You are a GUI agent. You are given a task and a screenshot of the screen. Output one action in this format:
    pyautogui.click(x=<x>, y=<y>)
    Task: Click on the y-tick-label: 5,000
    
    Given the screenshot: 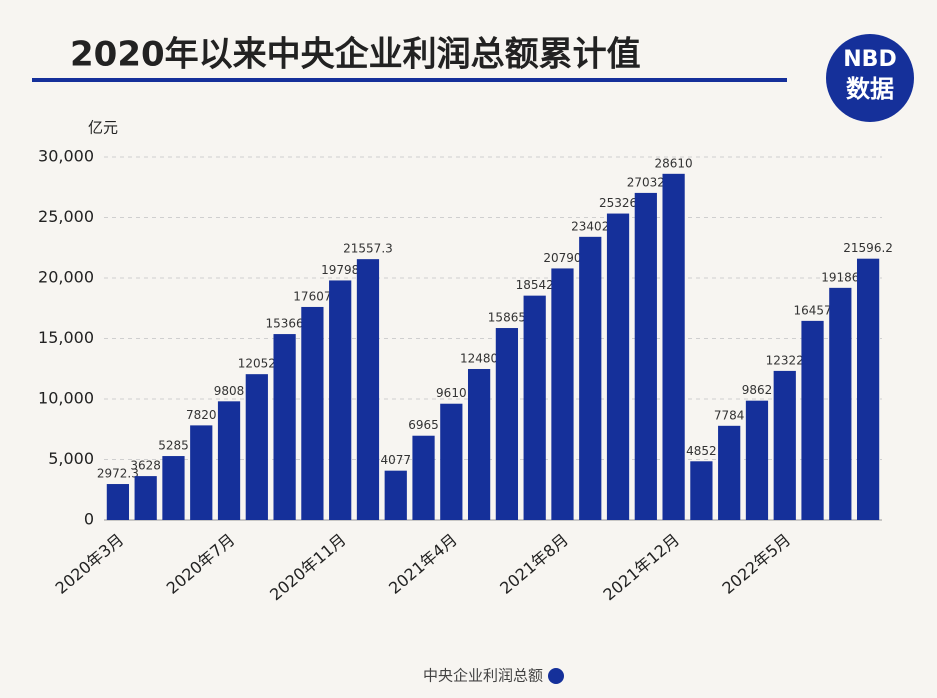 What is the action you would take?
    pyautogui.click(x=71, y=458)
    